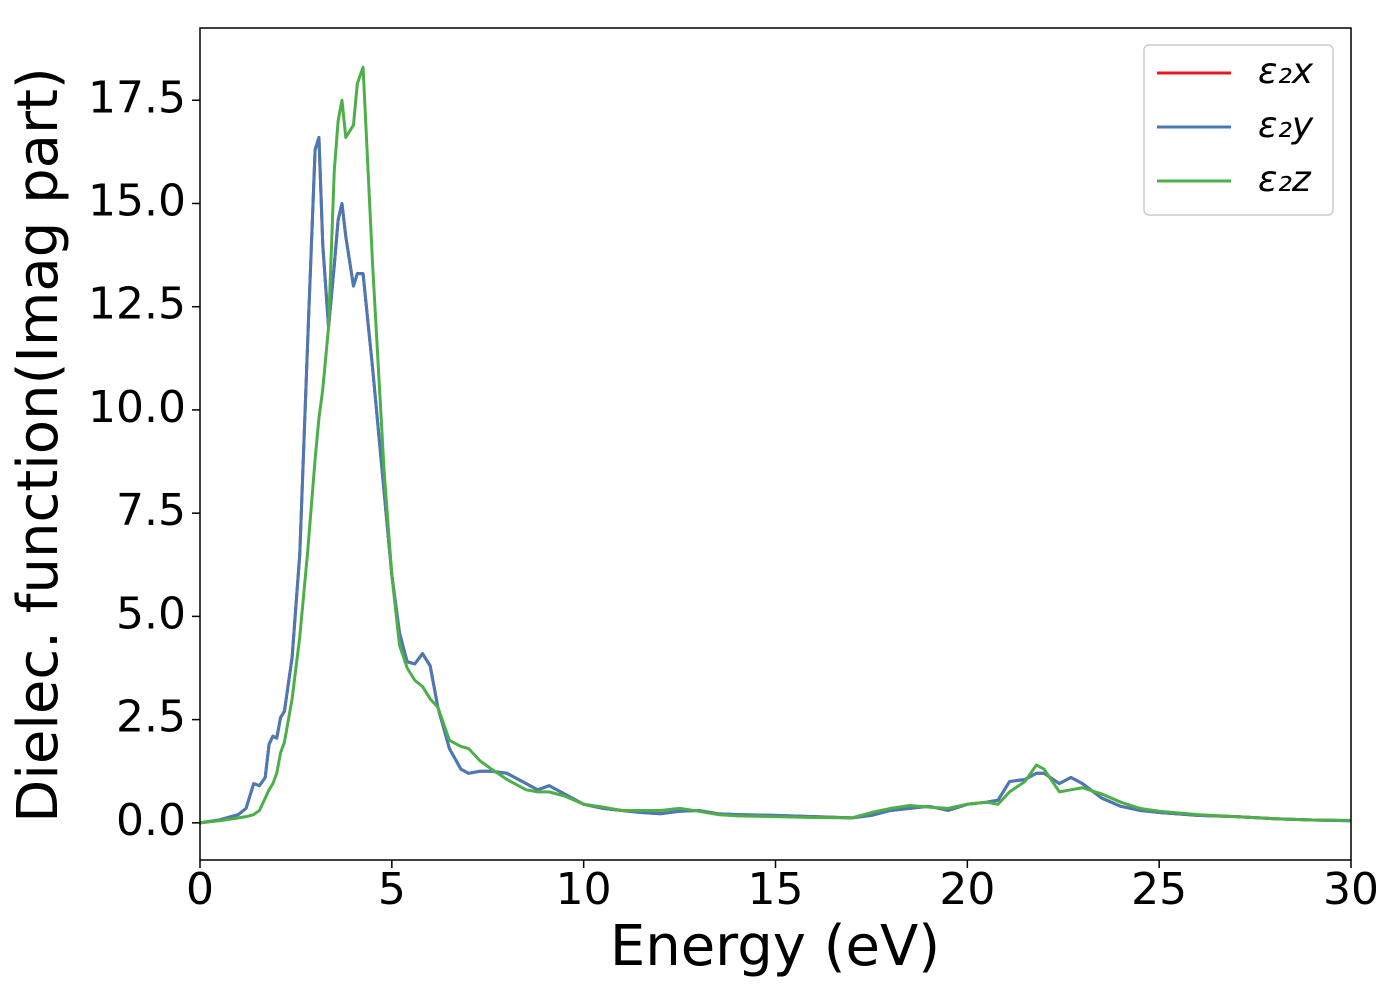 This screenshot has height=1000, width=1400. What do you see at coordinates (151, 613) in the screenshot?
I see `y-tick-label: 5.0` at bounding box center [151, 613].